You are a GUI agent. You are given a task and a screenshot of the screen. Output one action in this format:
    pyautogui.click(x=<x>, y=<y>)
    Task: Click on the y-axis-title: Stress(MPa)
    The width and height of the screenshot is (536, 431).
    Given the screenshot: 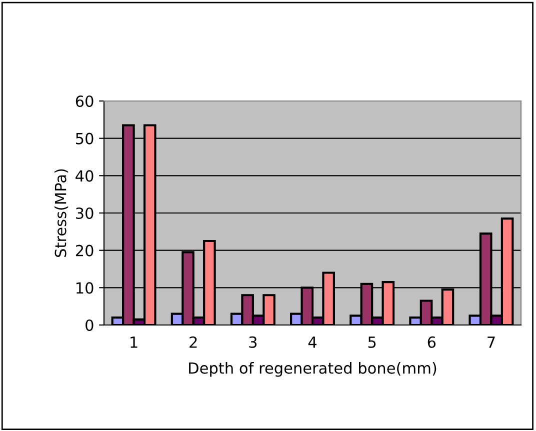 What is the action you would take?
    pyautogui.click(x=61, y=213)
    